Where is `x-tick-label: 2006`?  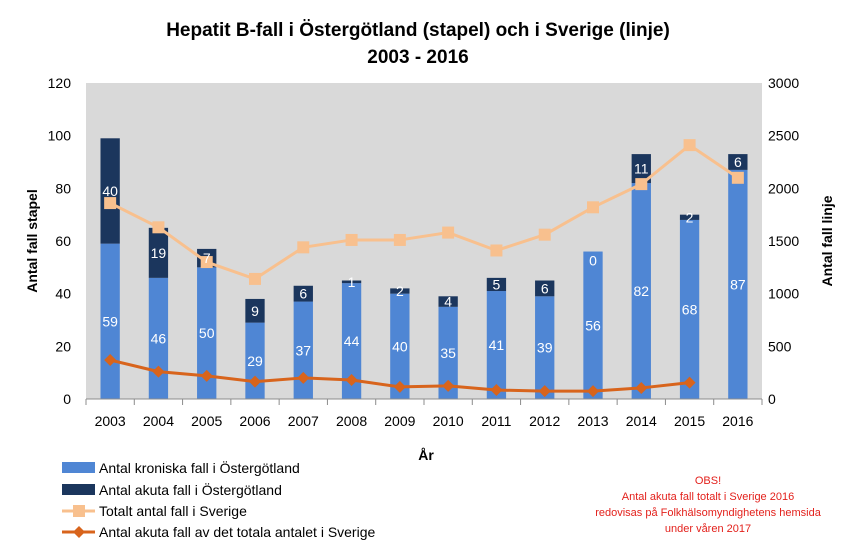 x-tick-label: 2006 is located at coordinates (254, 421).